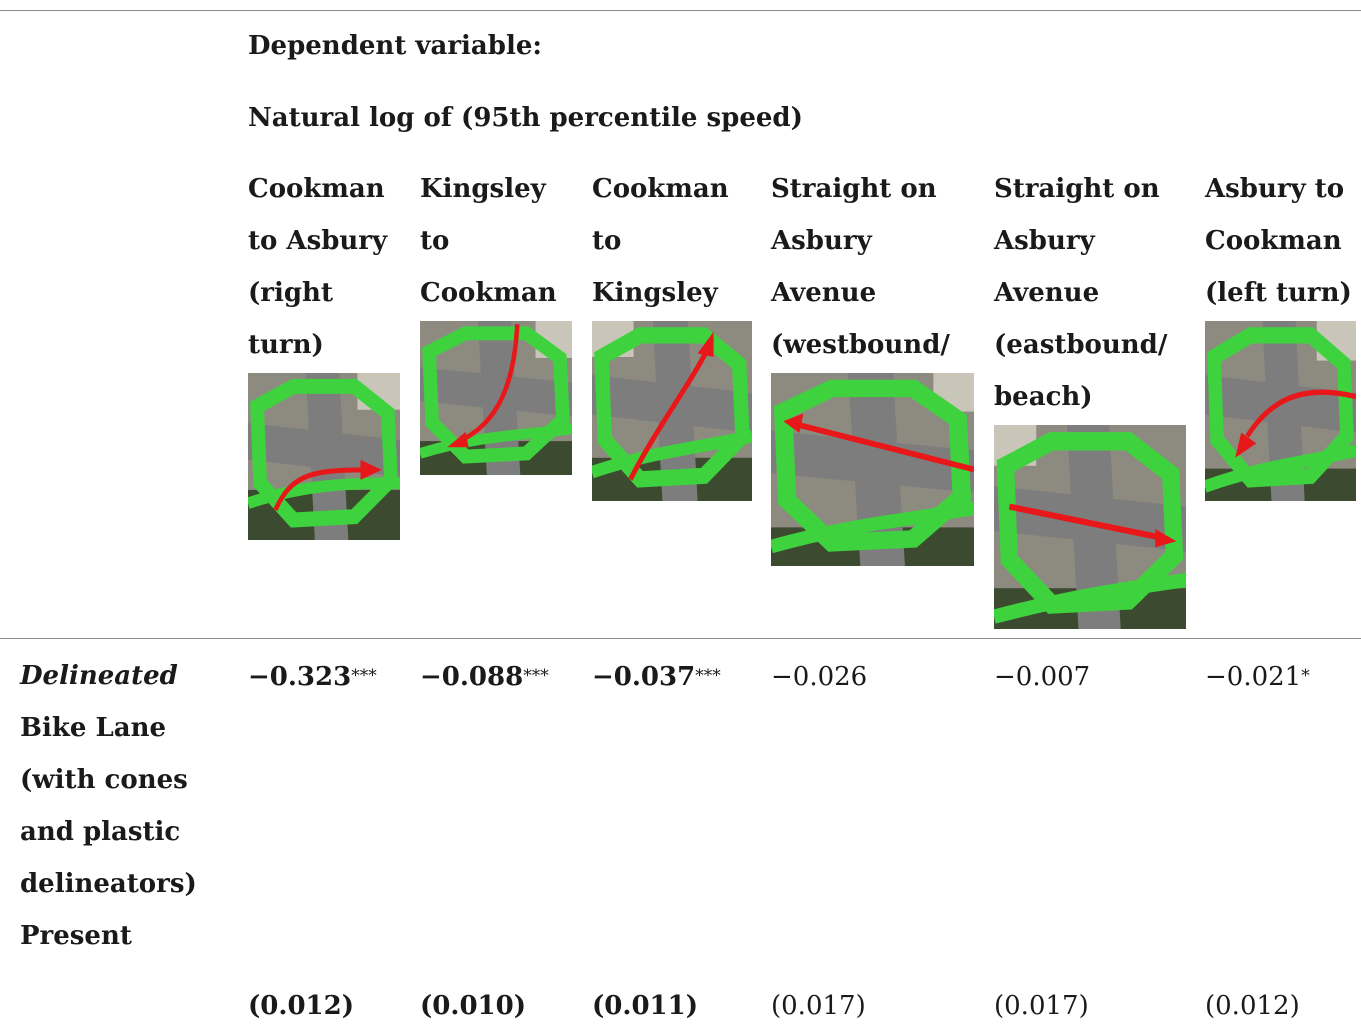 This screenshot has width=1361, height=1032. Describe the element at coordinates (1280, 411) in the screenshot. I see `intersection-left-turn-icon` at that location.